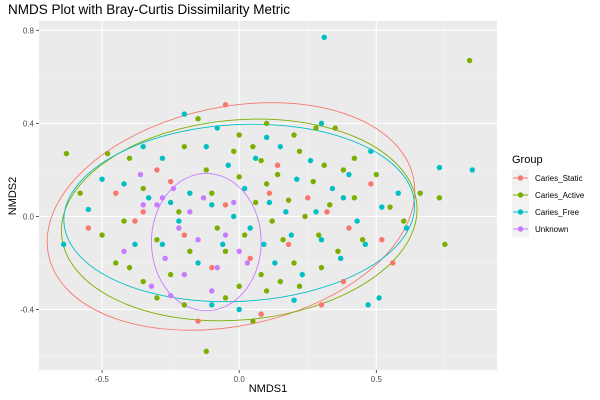 The height and width of the screenshot is (400, 600). I want to click on legend-label-unknown: Unknown, so click(551, 229).